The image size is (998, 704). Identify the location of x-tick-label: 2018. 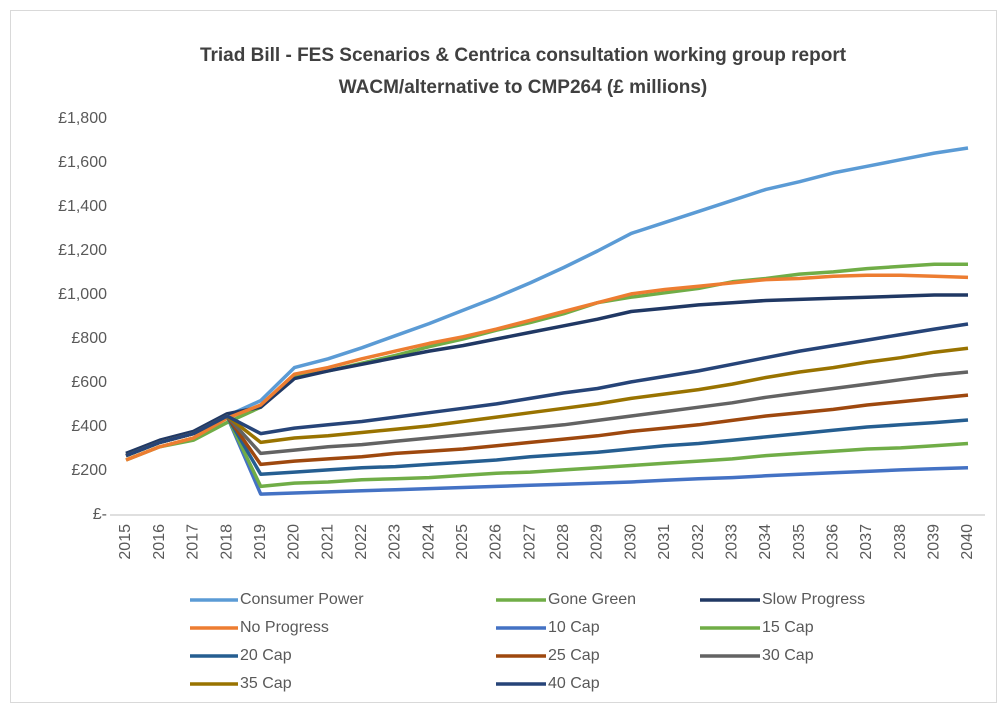
(226, 542).